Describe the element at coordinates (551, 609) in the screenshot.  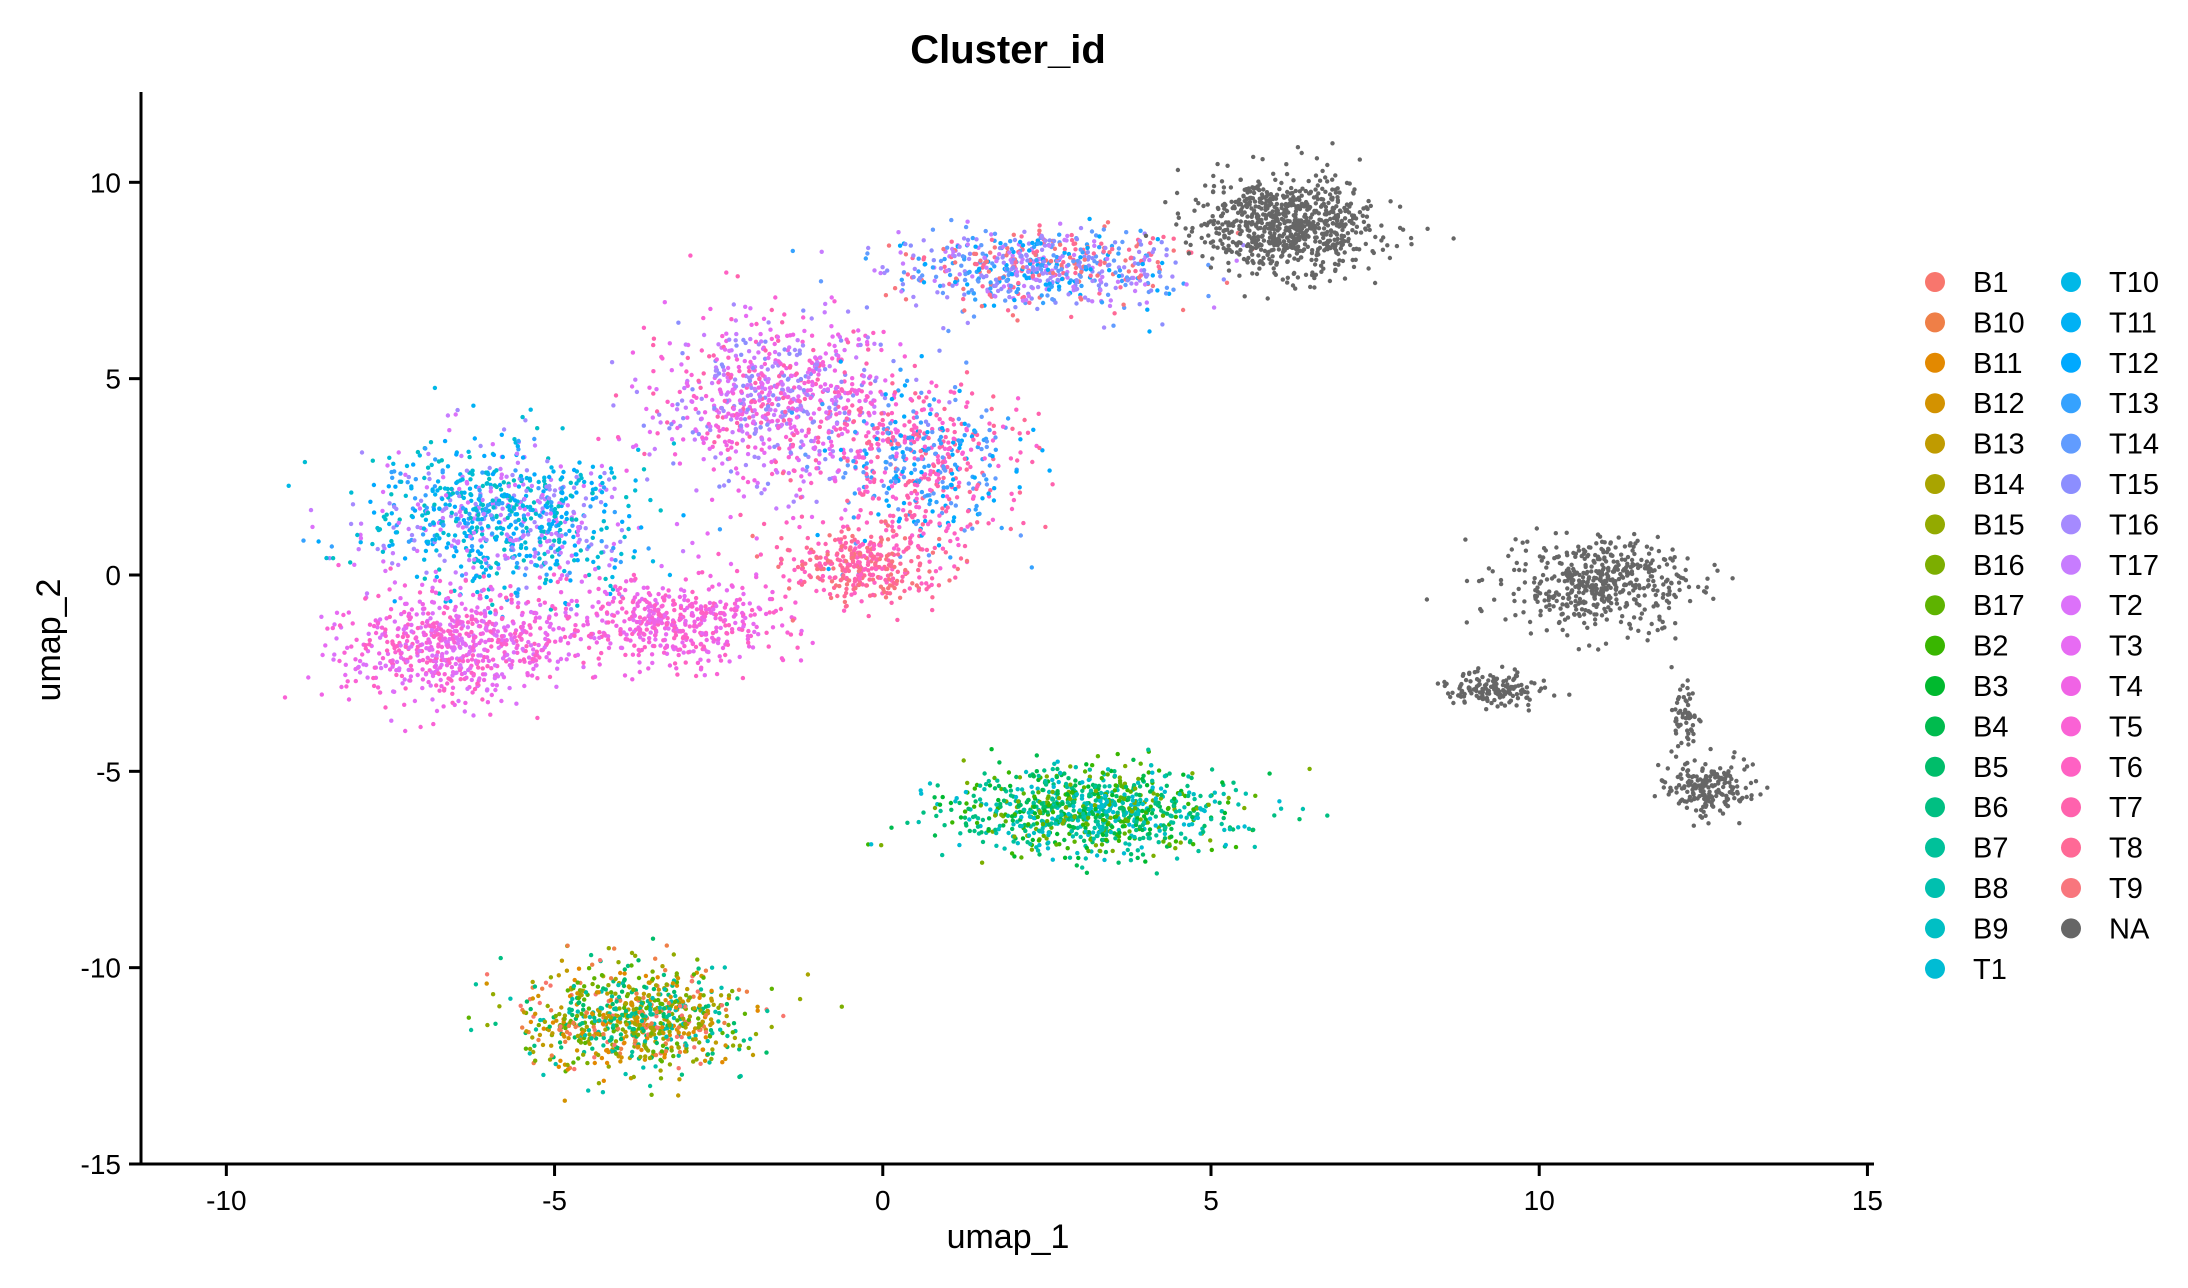
I see `point-B9` at that location.